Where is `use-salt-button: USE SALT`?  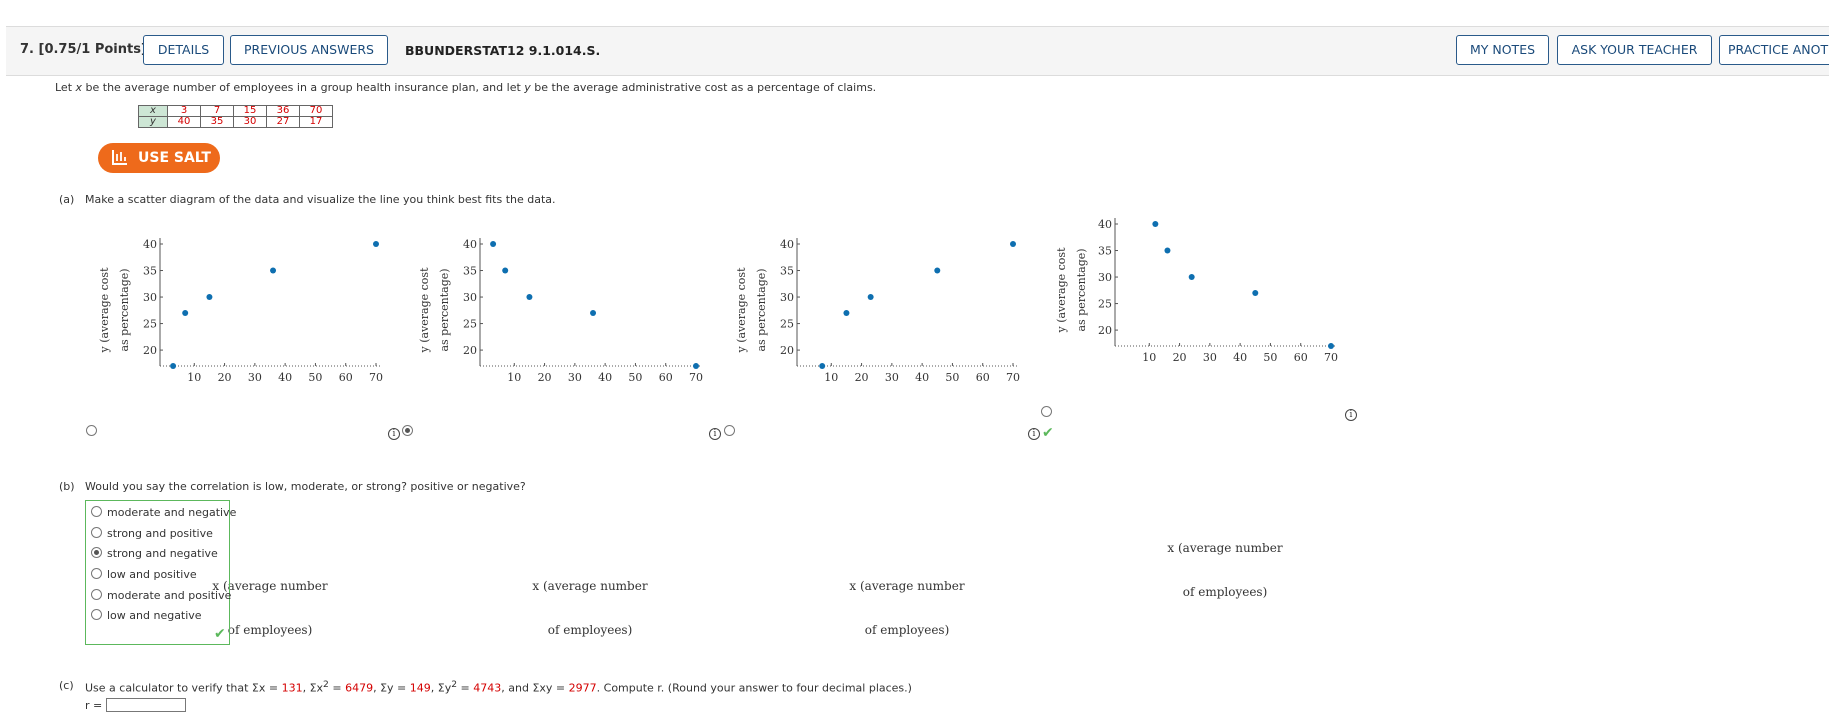 use-salt-button: USE SALT is located at coordinates (159, 158).